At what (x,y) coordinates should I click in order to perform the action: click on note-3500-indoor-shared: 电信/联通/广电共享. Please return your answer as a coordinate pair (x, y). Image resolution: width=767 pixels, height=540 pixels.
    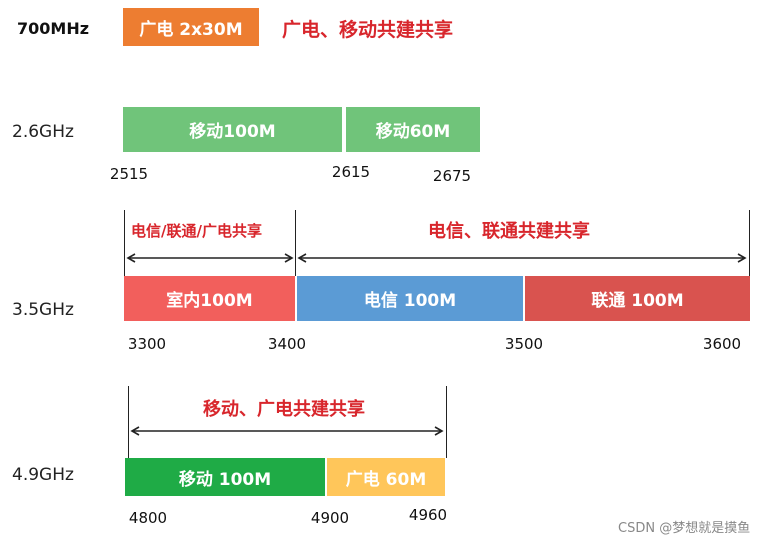
    Looking at the image, I should click on (196, 231).